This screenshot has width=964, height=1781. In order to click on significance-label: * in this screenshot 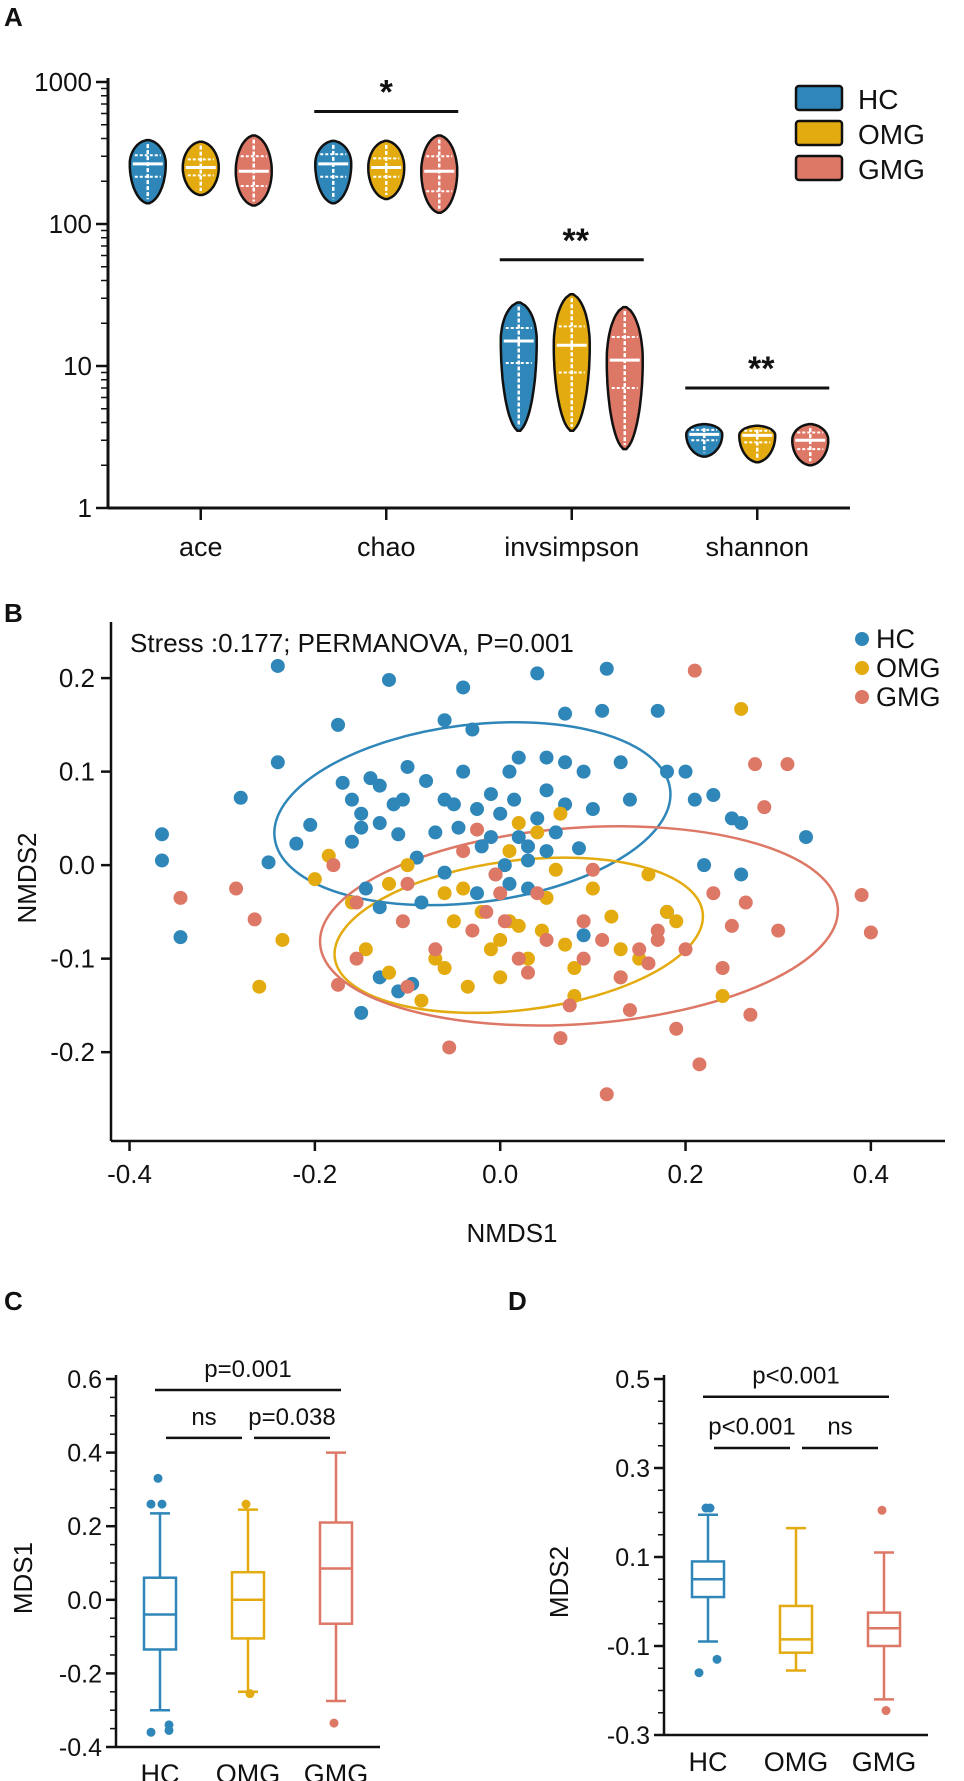, I will do `click(387, 92)`.